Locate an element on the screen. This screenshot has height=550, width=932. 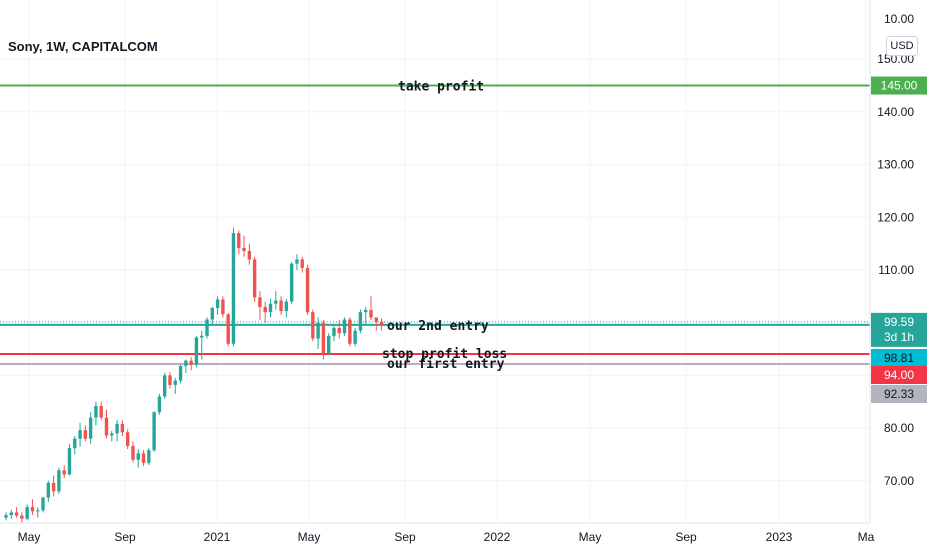
secondary-price-tag-text: 98.81 is located at coordinates (899, 358).